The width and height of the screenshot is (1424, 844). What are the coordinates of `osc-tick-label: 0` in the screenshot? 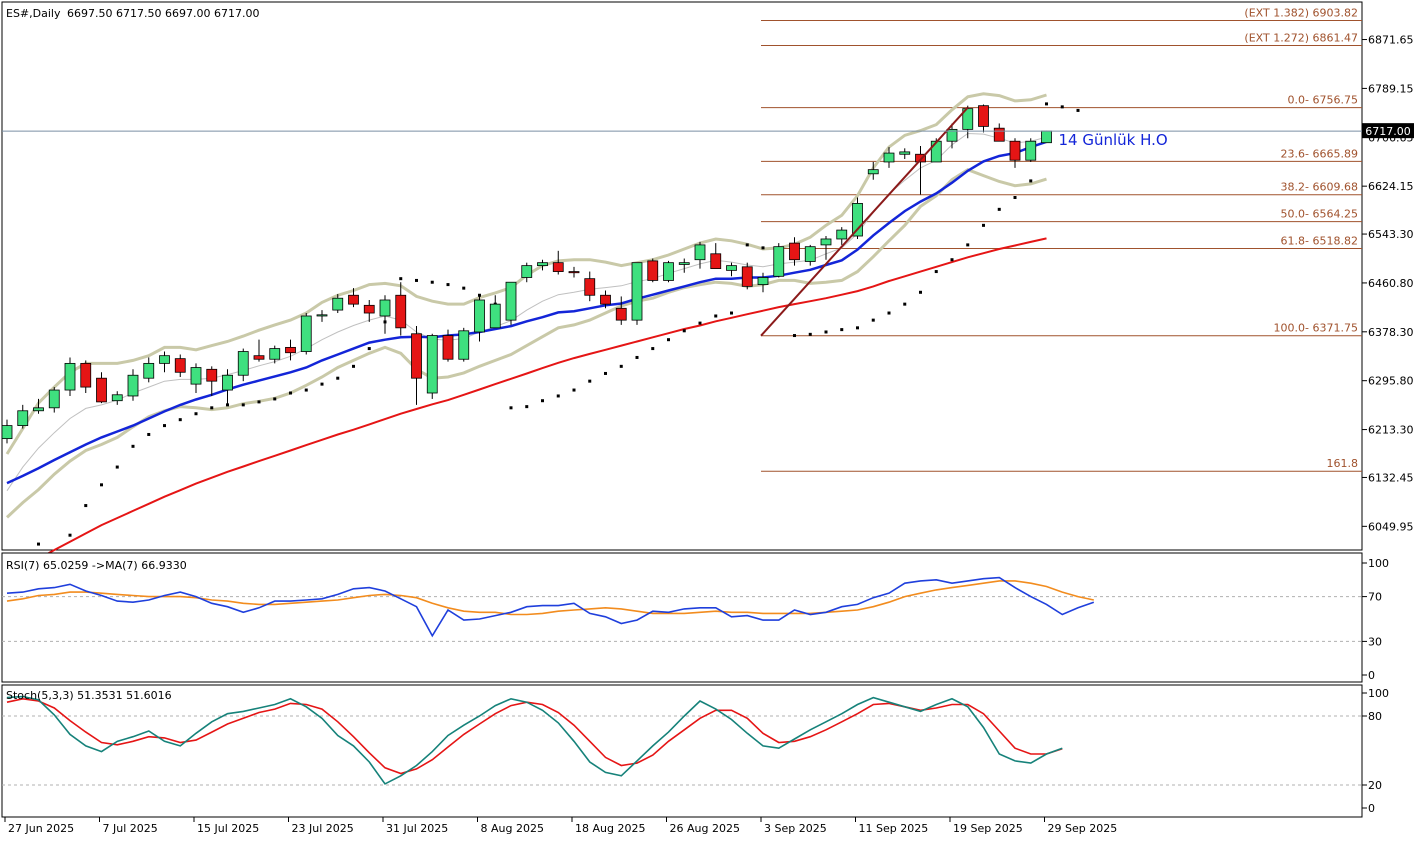 It's located at (1371, 808).